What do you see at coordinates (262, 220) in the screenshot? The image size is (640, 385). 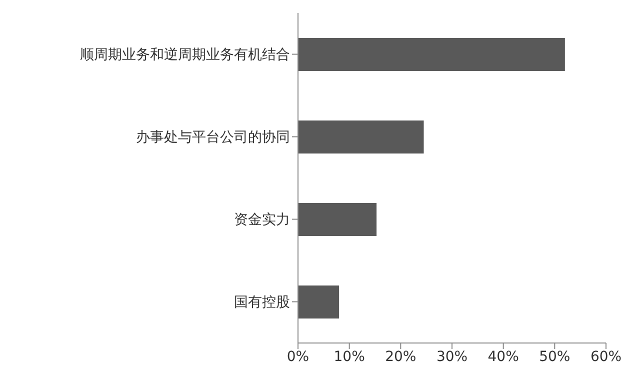 I see `y-tick-label: 资金实力` at bounding box center [262, 220].